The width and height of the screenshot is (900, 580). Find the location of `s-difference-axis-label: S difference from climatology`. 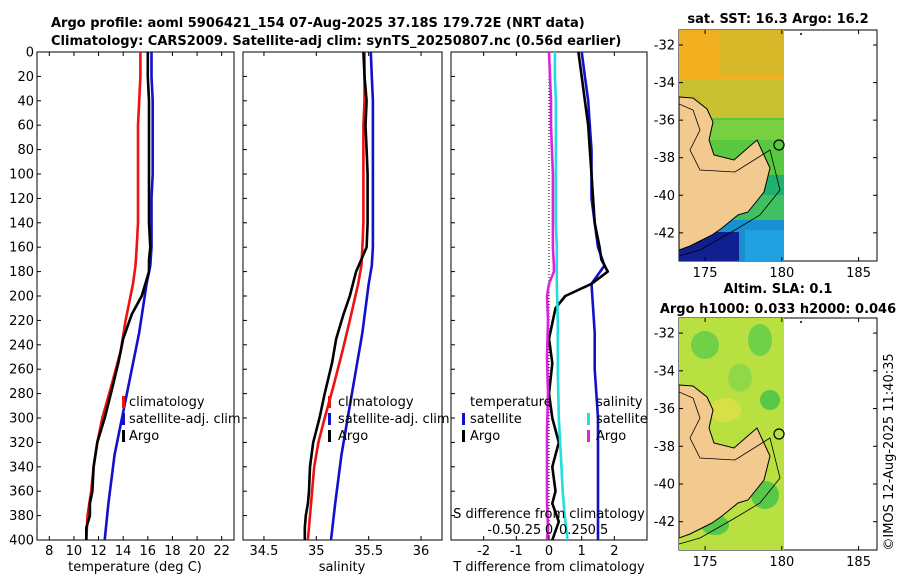

s-difference-axis-label: S difference from climatology is located at coordinates (549, 514).